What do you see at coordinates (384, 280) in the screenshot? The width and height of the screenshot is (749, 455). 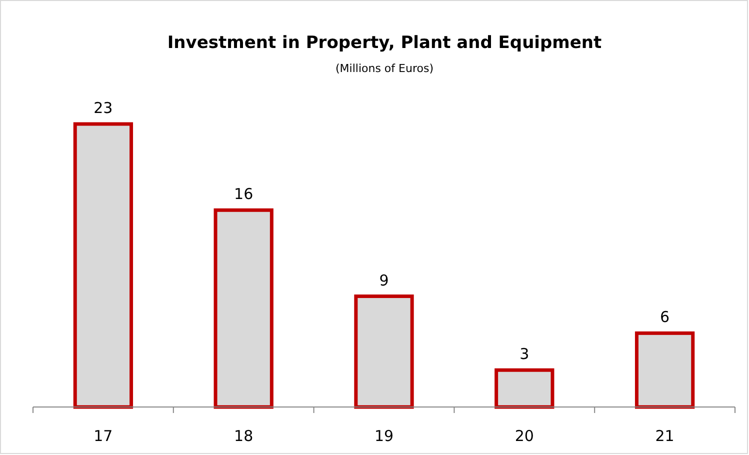 I see `data-label: 9` at bounding box center [384, 280].